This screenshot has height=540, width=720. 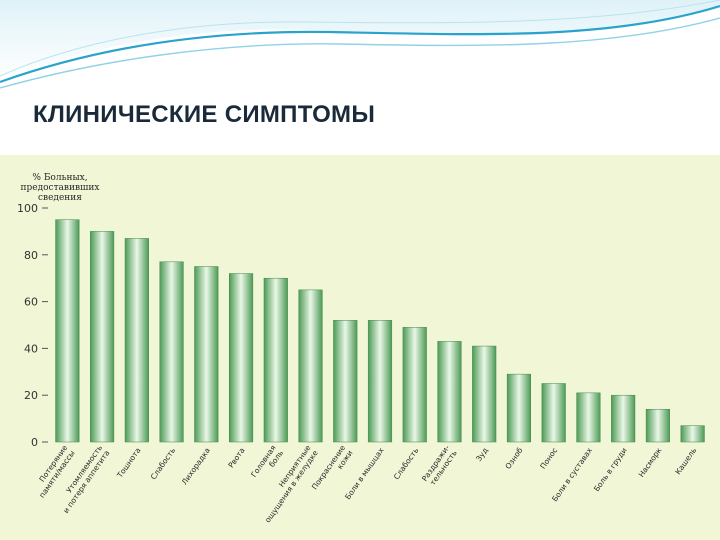 What do you see at coordinates (204, 114) in the screenshot?
I see `slide-title: КЛИНИЧЕСКИЕ СИМПТОМЫ` at bounding box center [204, 114].